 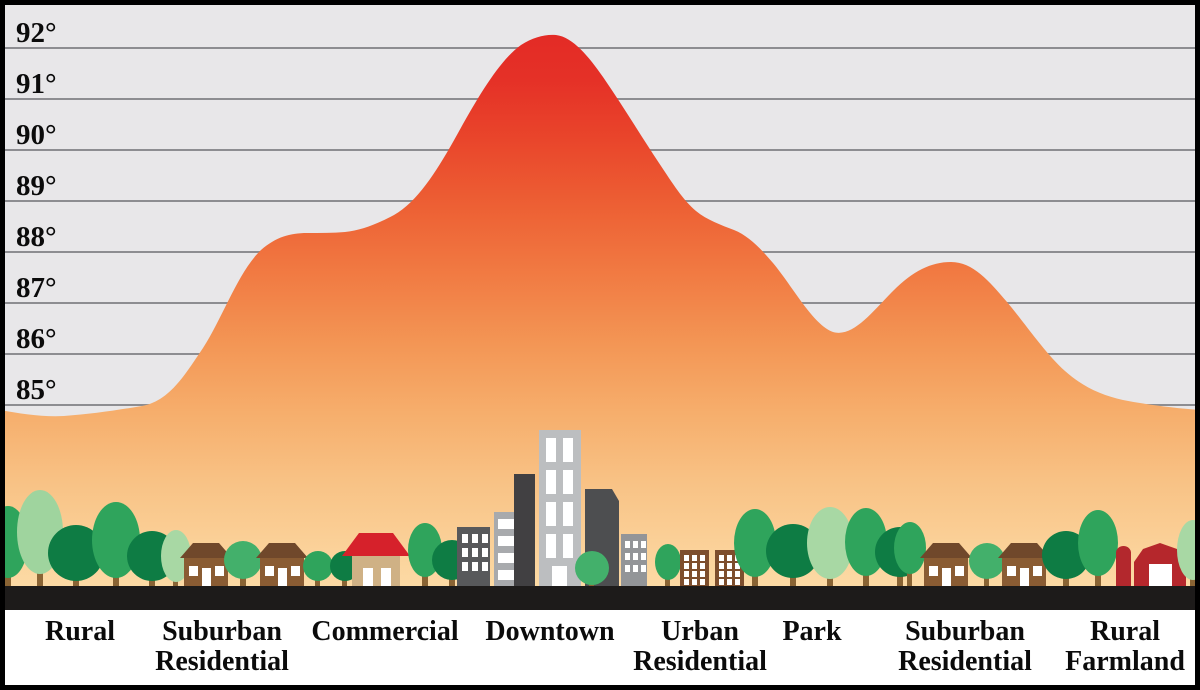 What do you see at coordinates (270, 564) in the screenshot?
I see `suburban-residential-left` at bounding box center [270, 564].